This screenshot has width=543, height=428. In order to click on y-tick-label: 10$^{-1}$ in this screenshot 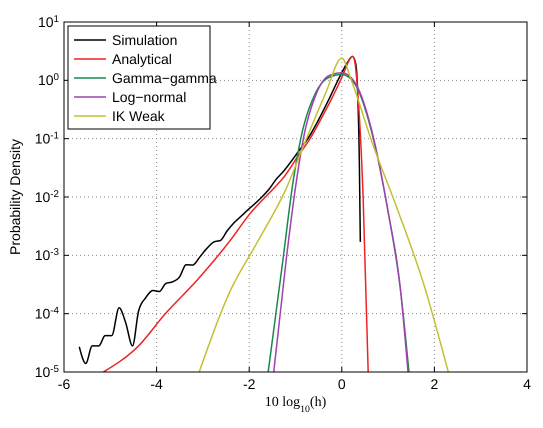, I will do `click(46, 138)`.